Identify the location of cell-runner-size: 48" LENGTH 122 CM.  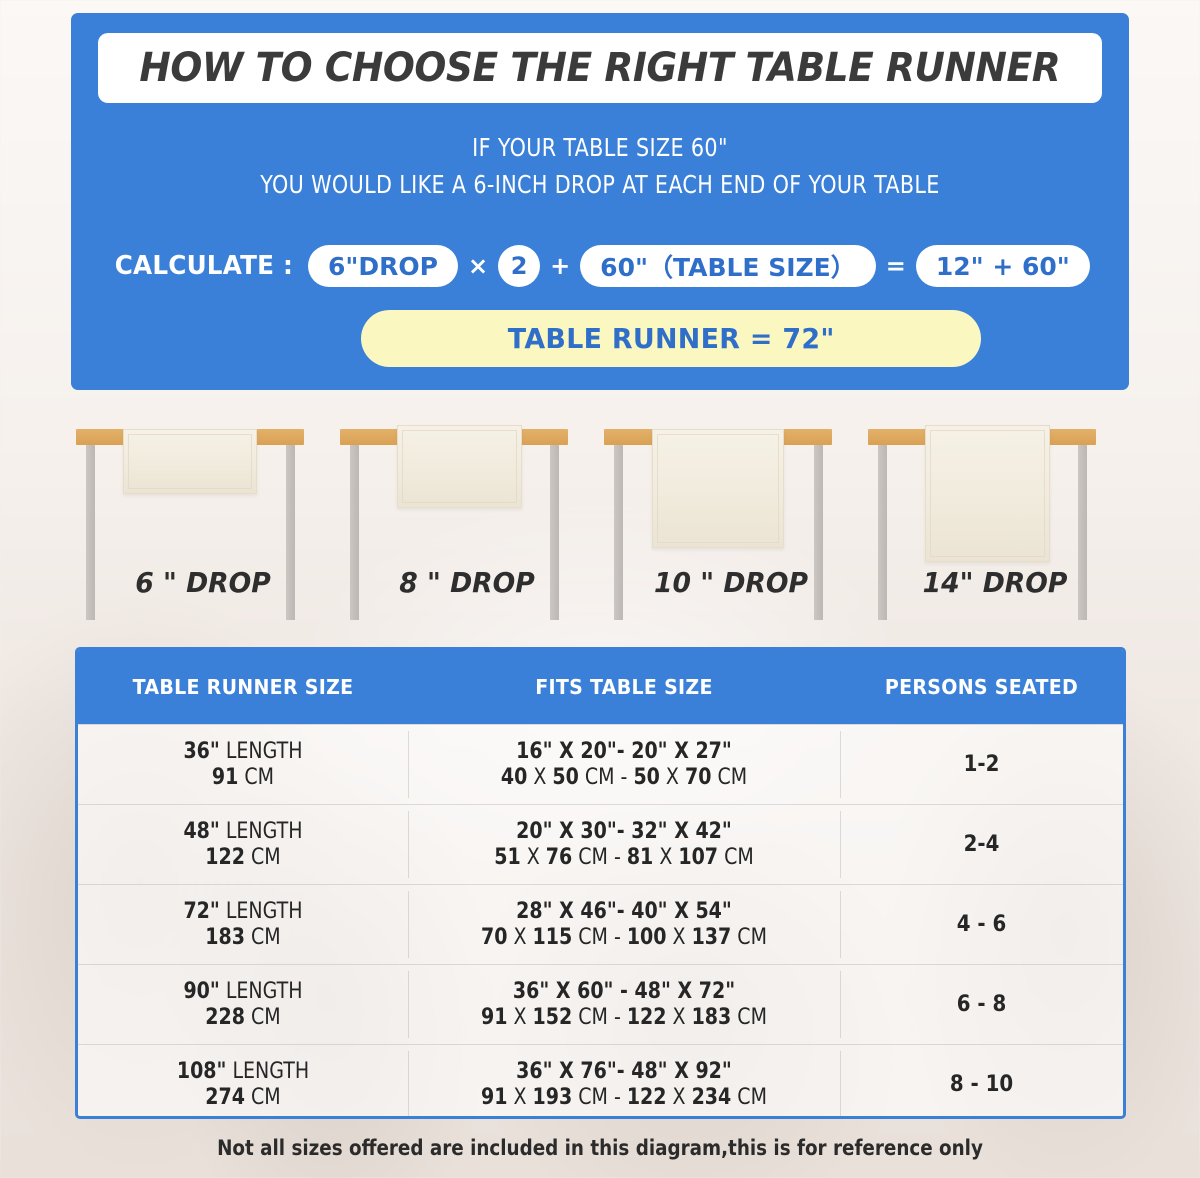
(243, 844).